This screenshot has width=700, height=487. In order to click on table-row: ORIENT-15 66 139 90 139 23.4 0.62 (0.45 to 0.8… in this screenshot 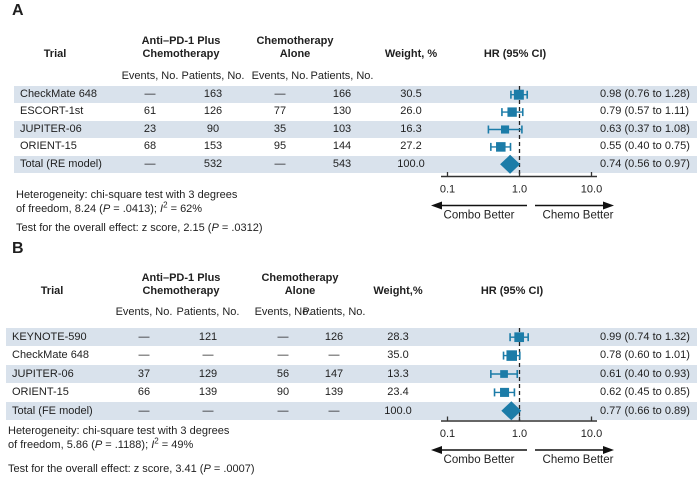, I will do `click(351, 392)`.